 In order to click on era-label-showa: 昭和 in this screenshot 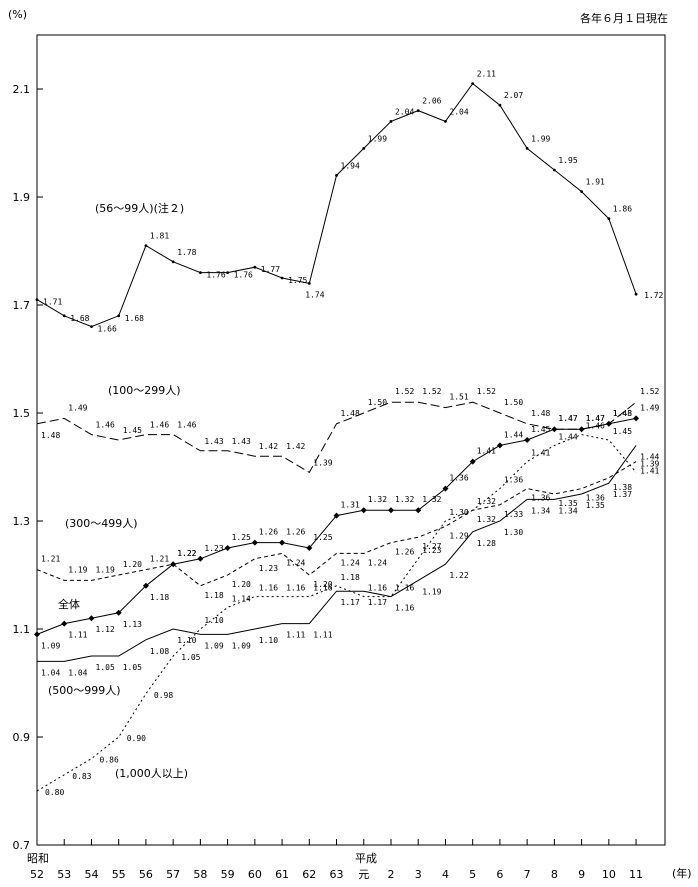, I will do `click(38, 858)`.